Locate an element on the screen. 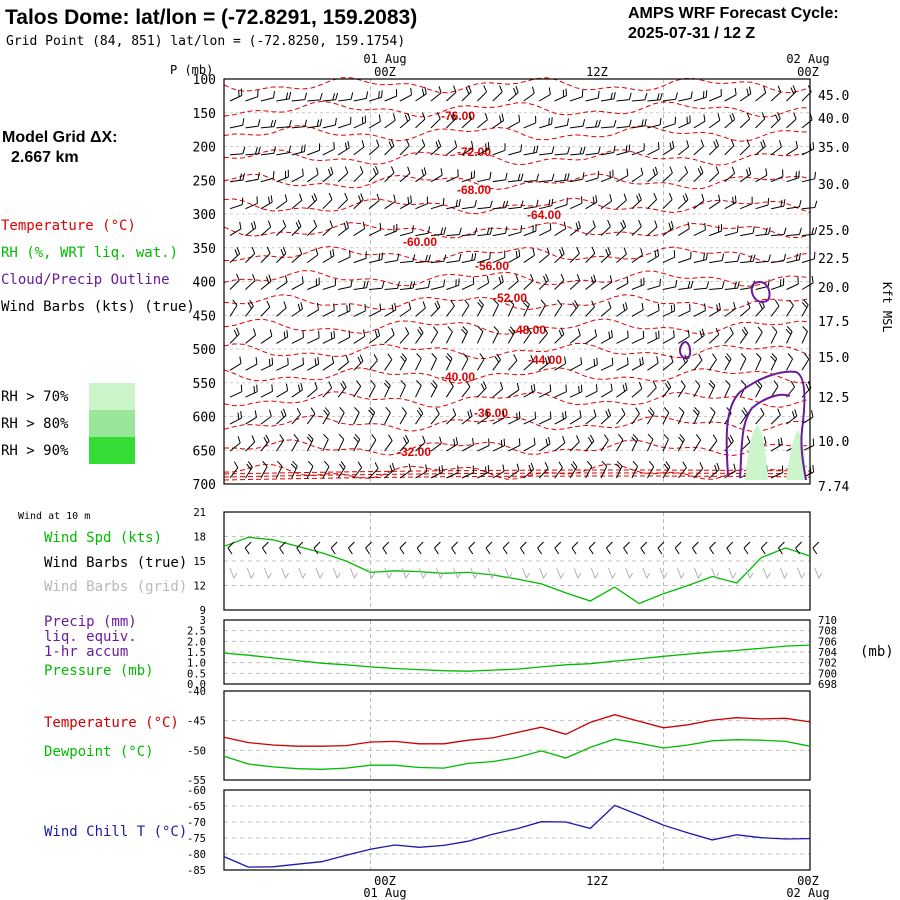 The image size is (900, 900). legend-pressure: Pressure (mb) is located at coordinates (99, 671).